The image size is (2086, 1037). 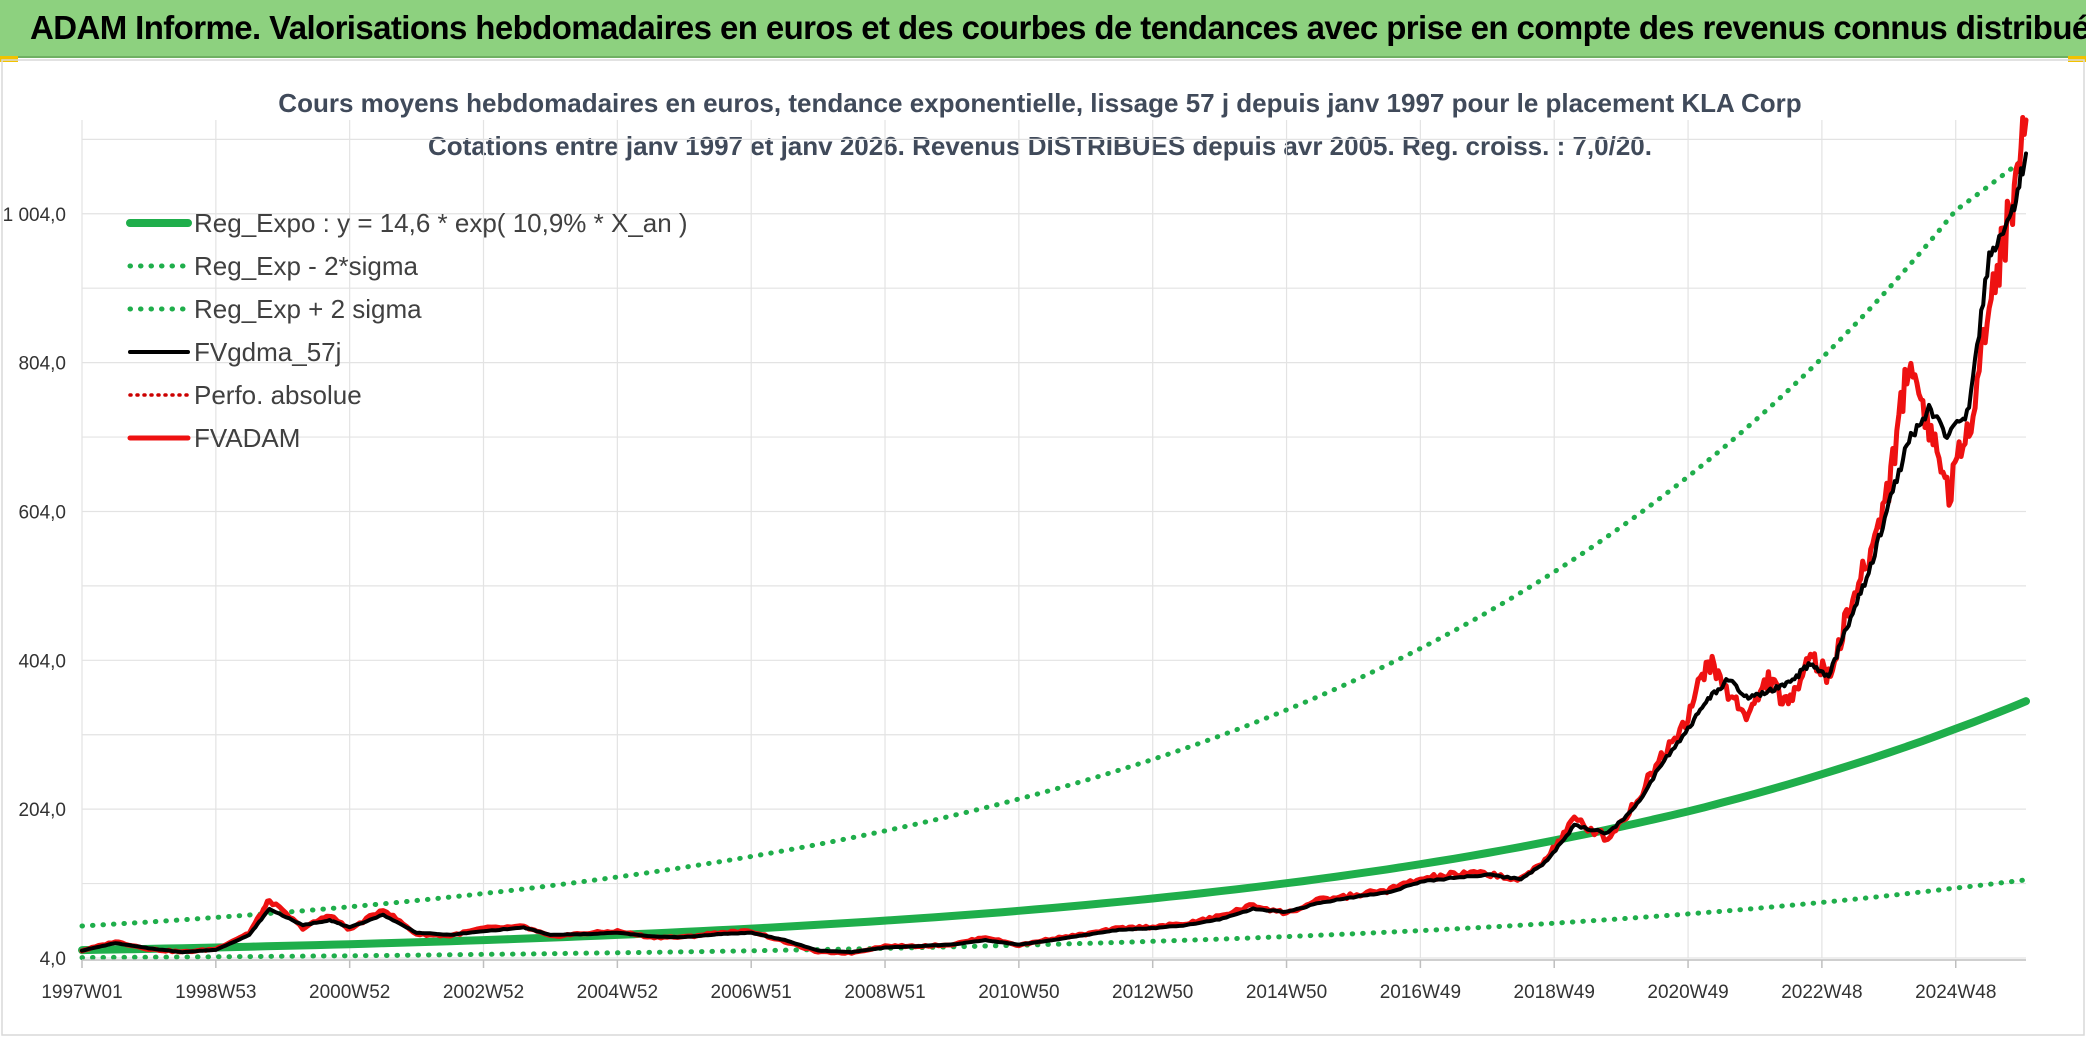 I want to click on x-tick-label: 2022W48, so click(x=1821, y=992).